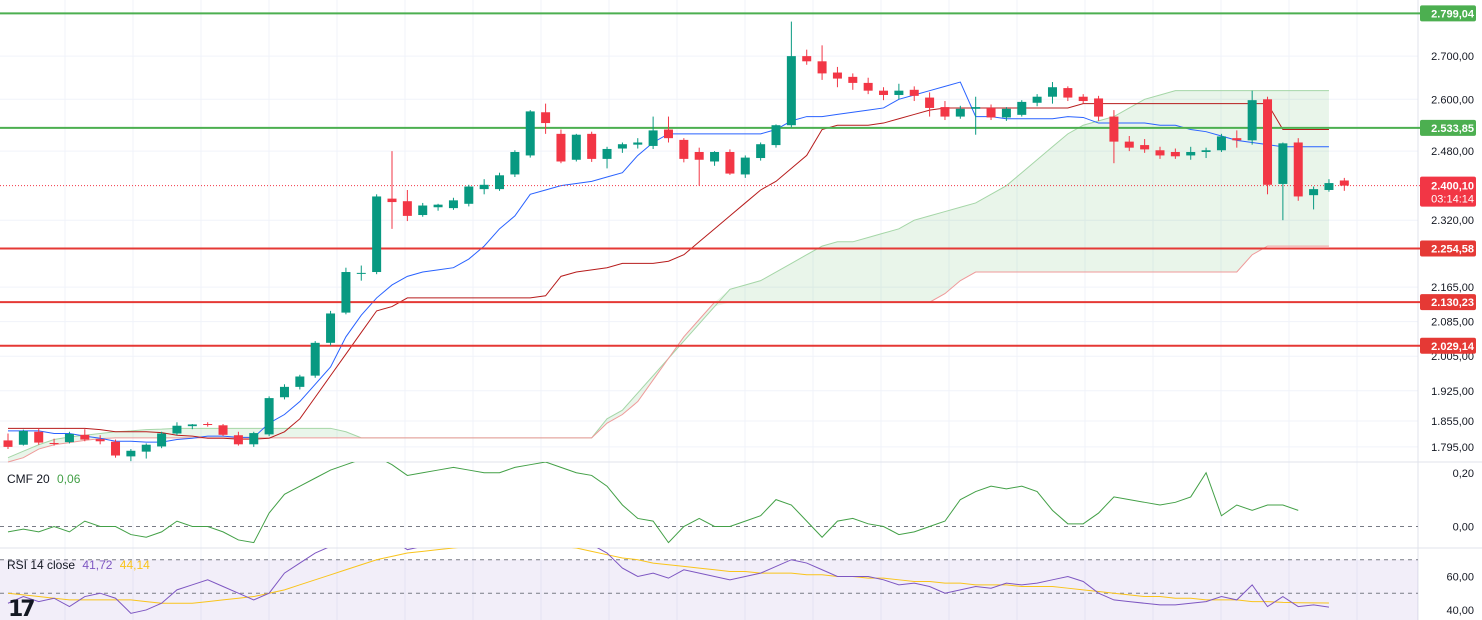  Describe the element at coordinates (1452, 422) in the screenshot. I see `price-tick-label: 1.855,00` at that location.